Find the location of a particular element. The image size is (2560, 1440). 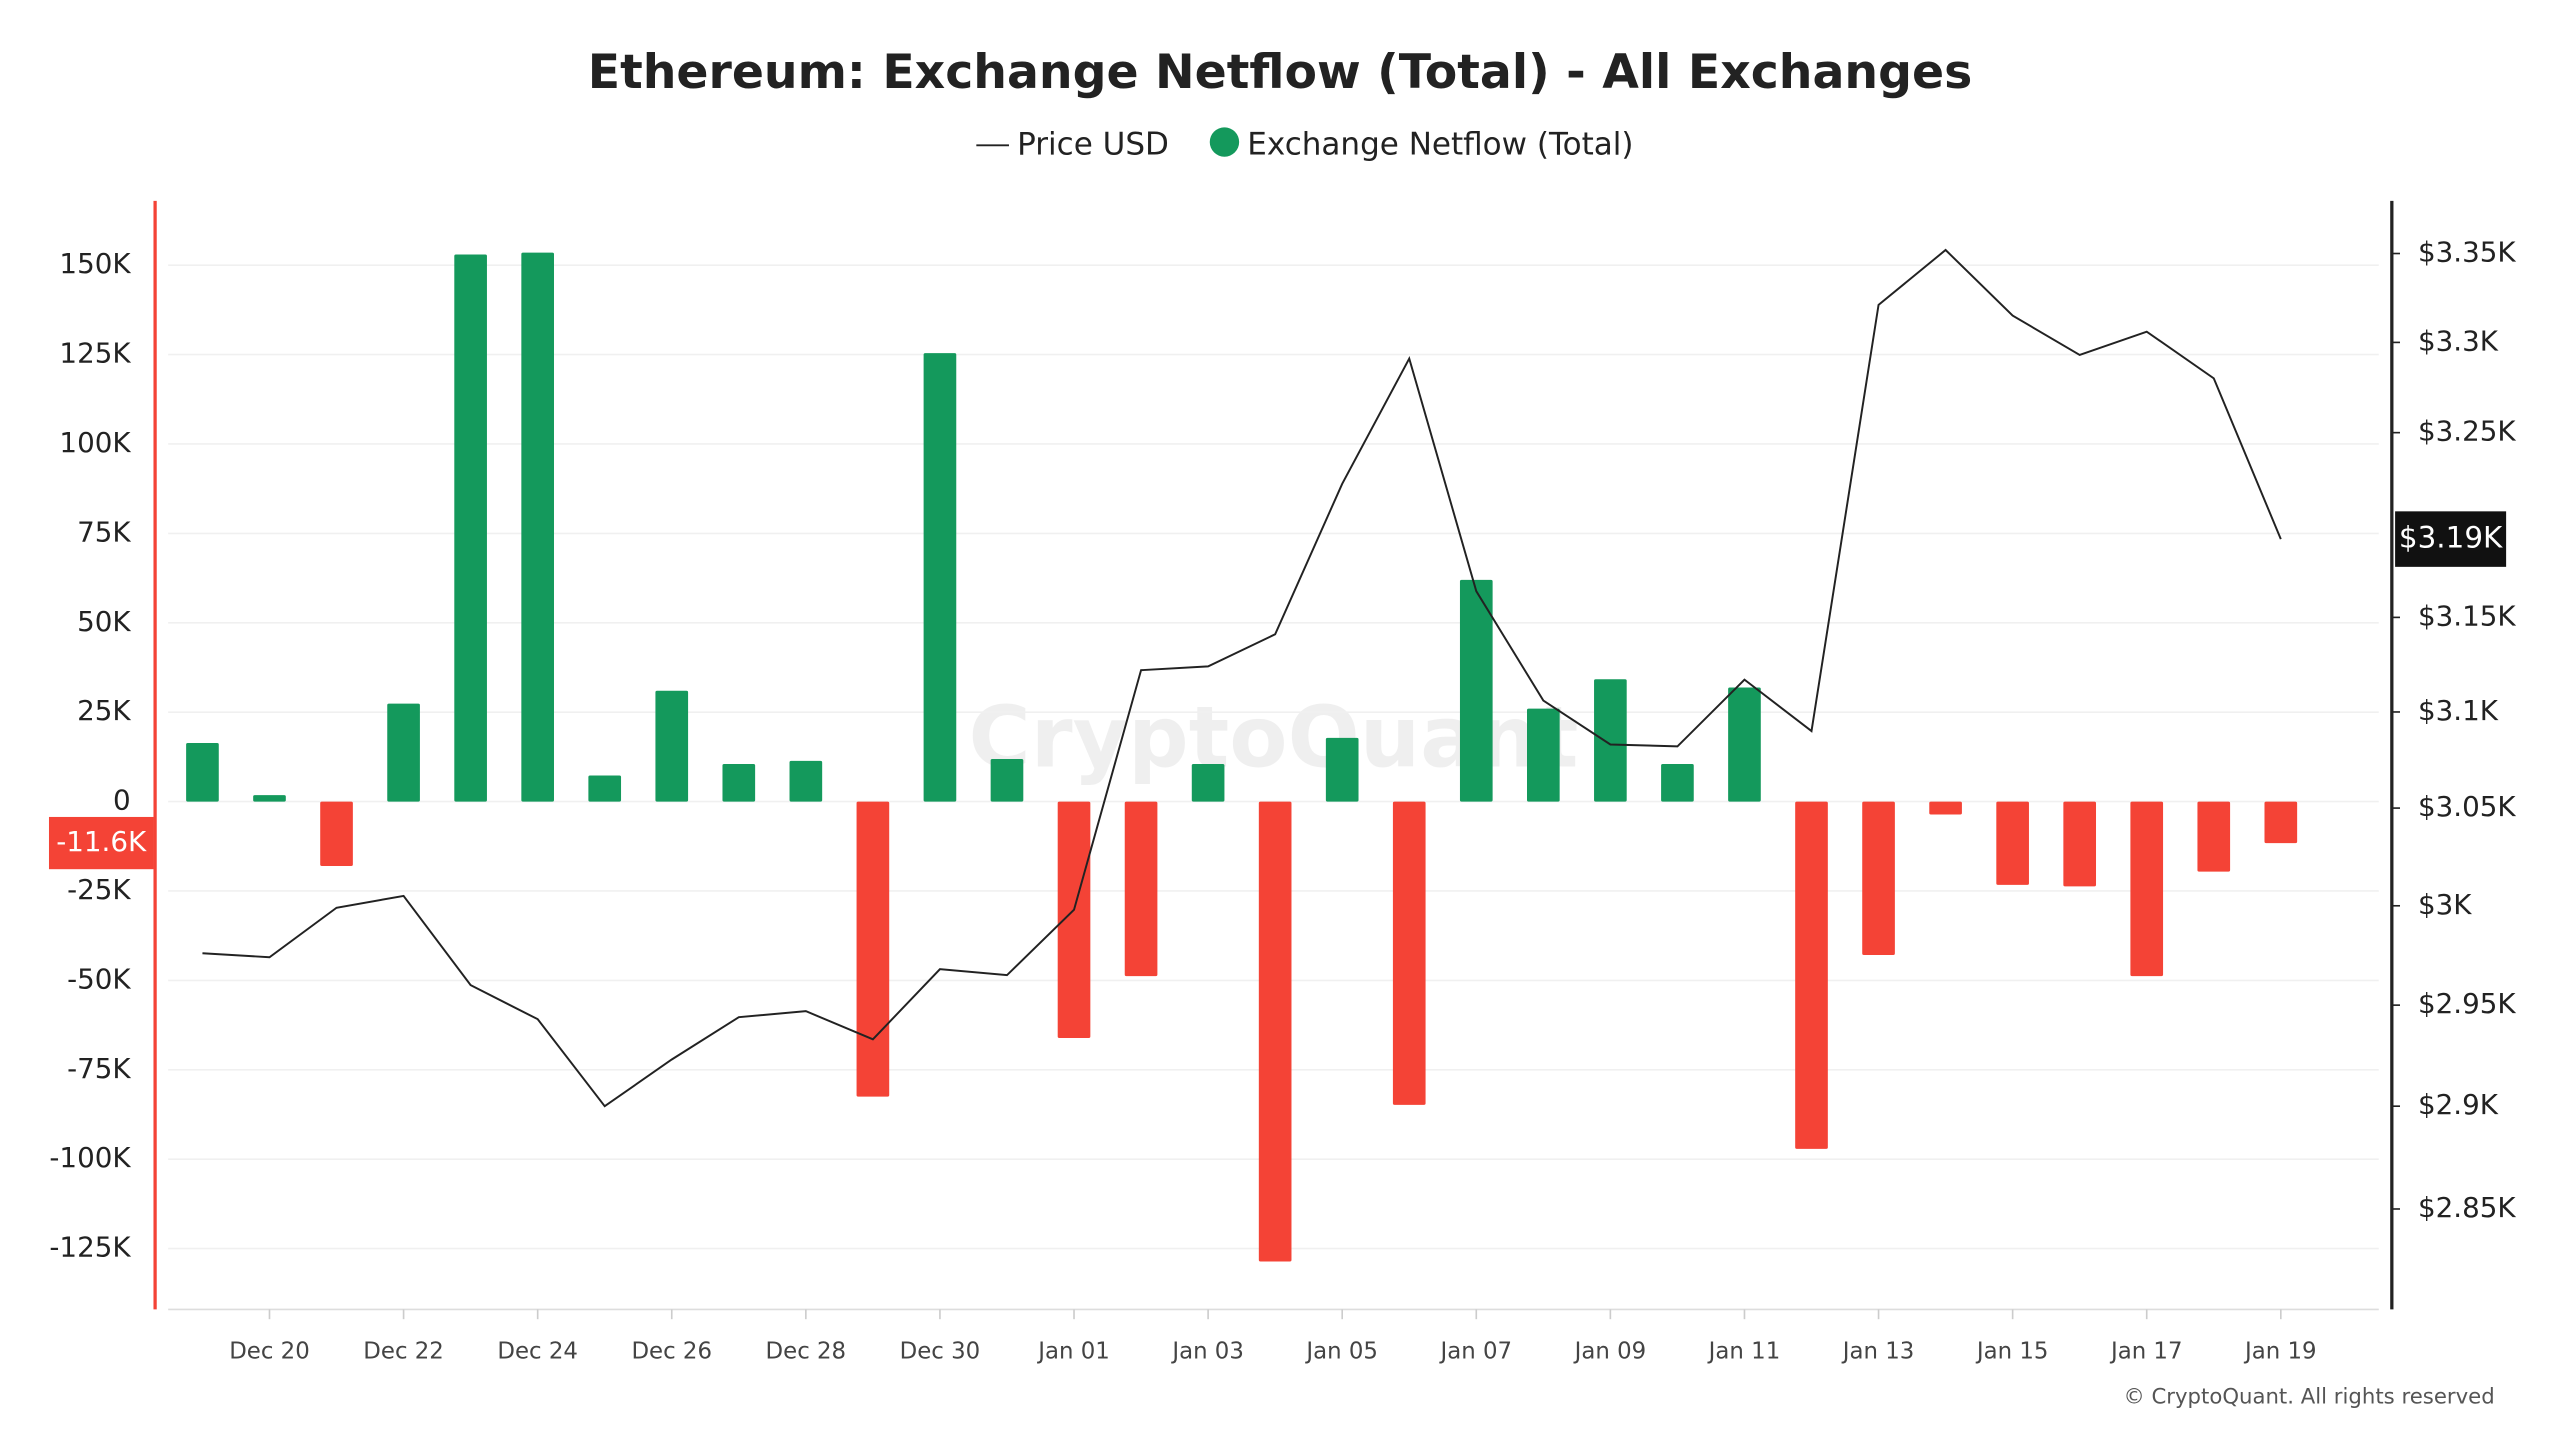

y2-tick-label: $3.35K is located at coordinates (2467, 252).